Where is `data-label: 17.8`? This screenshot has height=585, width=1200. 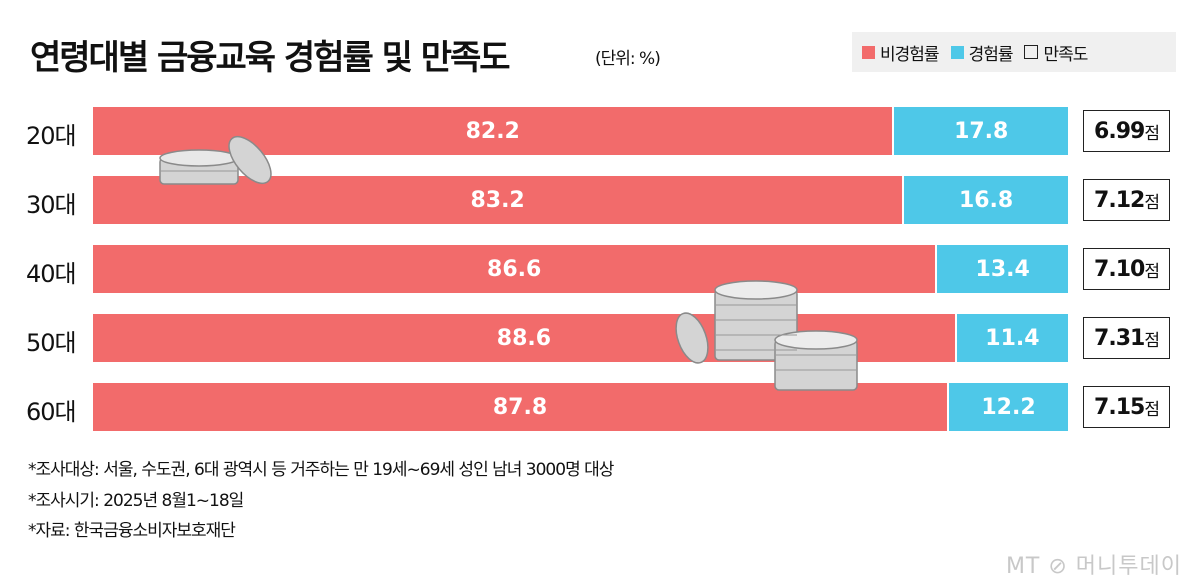 data-label: 17.8 is located at coordinates (981, 131).